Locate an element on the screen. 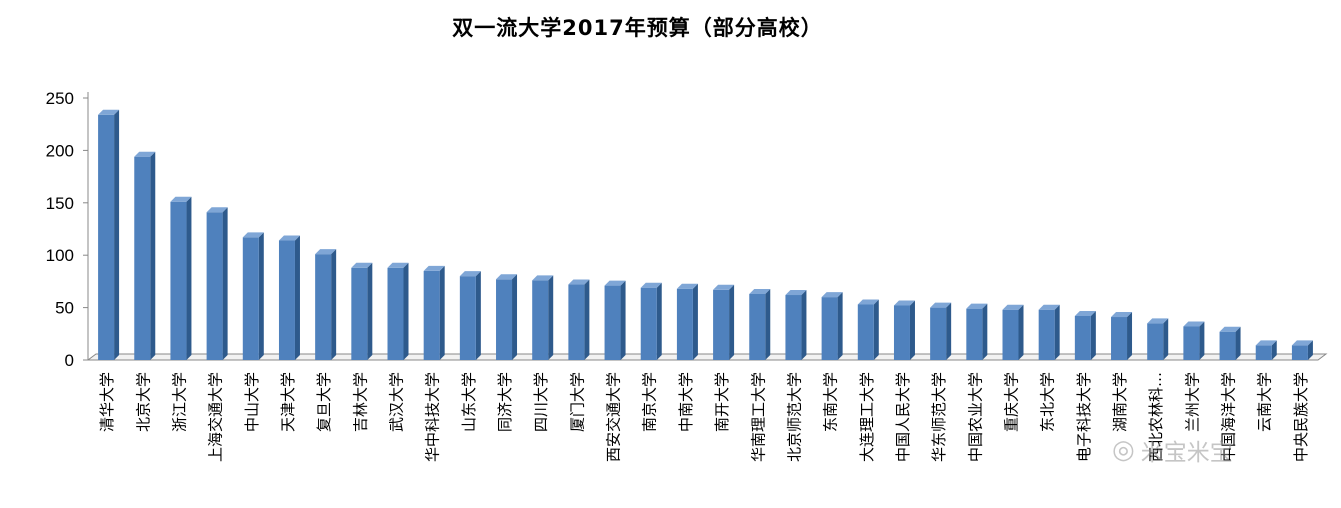 The height and width of the screenshot is (508, 1341). x-tick-label: 华南理工大学 is located at coordinates (758, 417).